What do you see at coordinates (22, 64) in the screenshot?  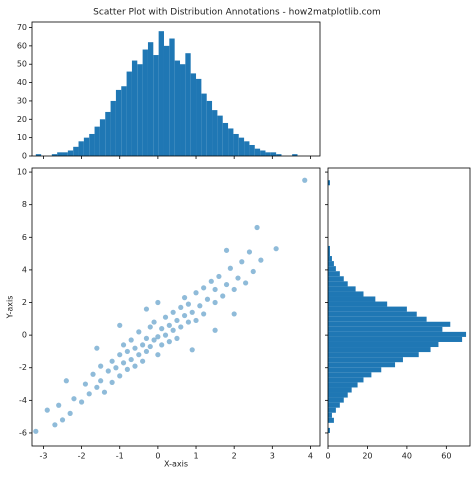 I see `y-tick-label: 50` at bounding box center [22, 64].